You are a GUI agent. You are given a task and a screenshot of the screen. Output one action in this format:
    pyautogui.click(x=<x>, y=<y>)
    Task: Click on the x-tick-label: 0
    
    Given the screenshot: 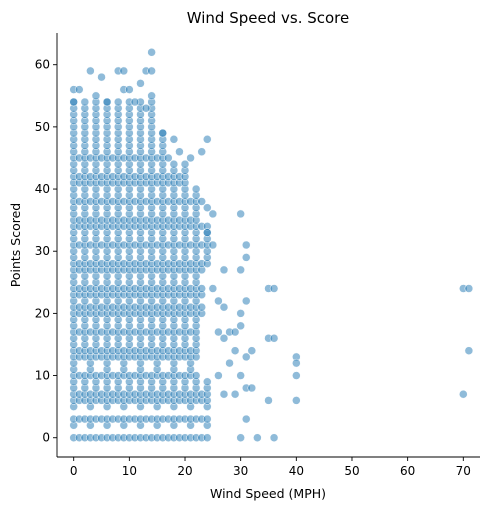 What is the action you would take?
    pyautogui.click(x=74, y=471)
    